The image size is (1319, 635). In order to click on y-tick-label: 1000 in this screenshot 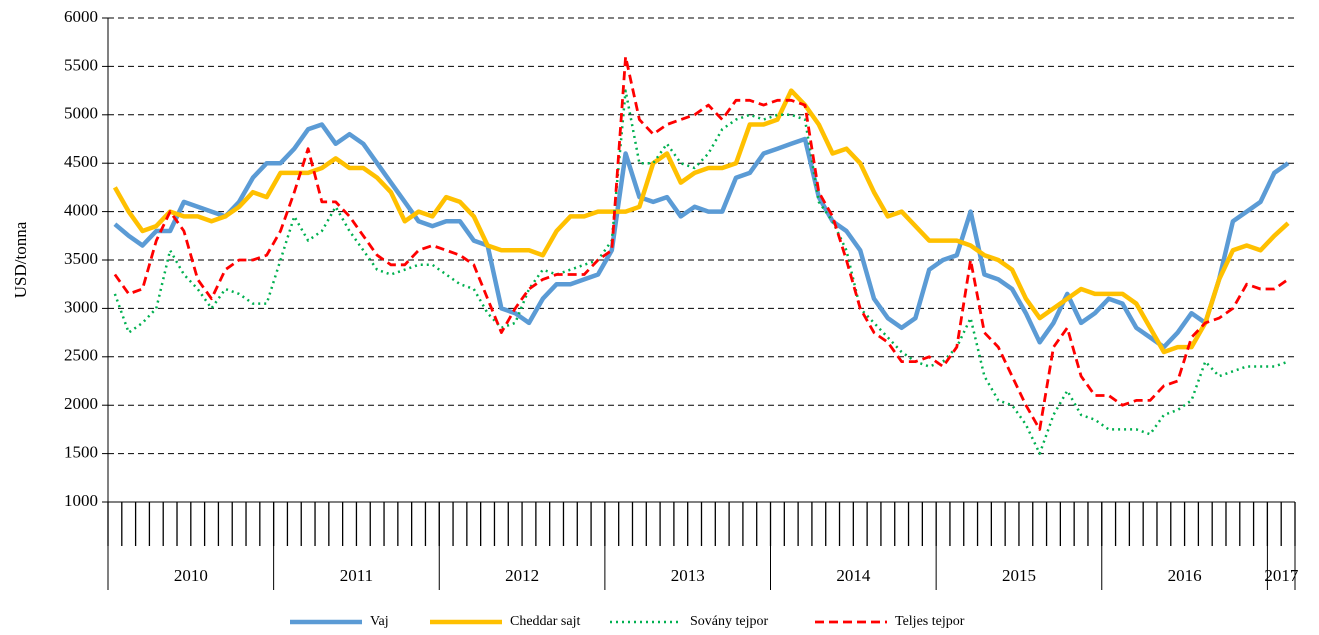, I will do `click(81, 500)`.